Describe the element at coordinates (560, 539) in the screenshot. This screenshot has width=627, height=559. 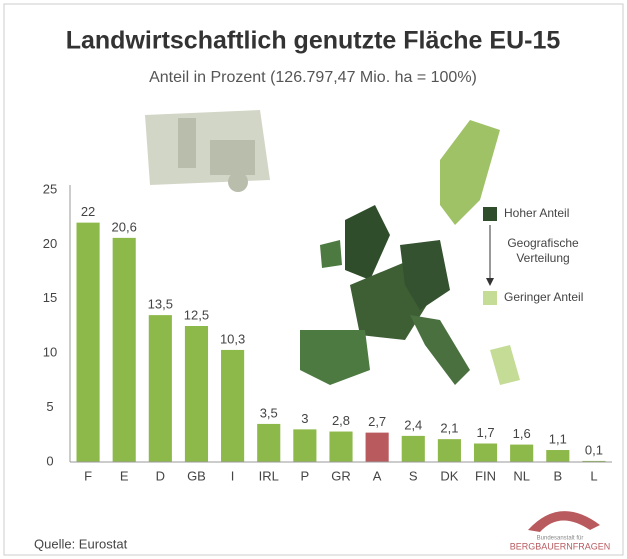
I see `logo-small: Bundesanstalt für` at that location.